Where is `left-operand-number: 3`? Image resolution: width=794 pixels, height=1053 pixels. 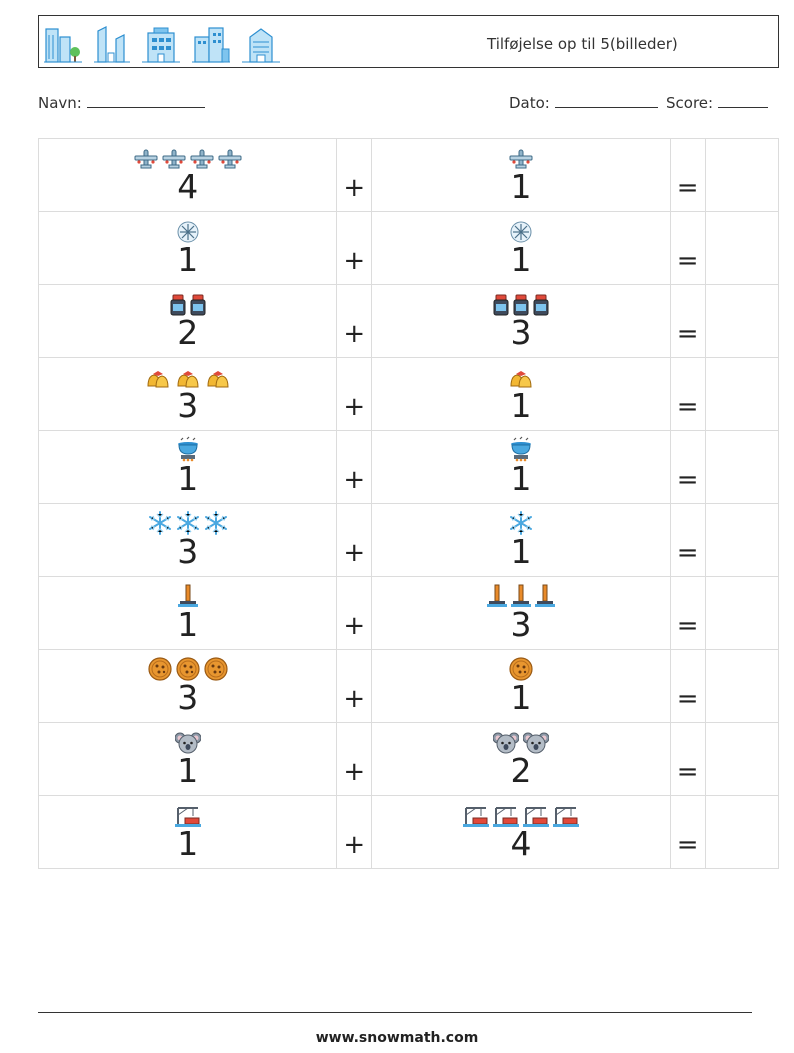 left-operand-number: 3 is located at coordinates (188, 697).